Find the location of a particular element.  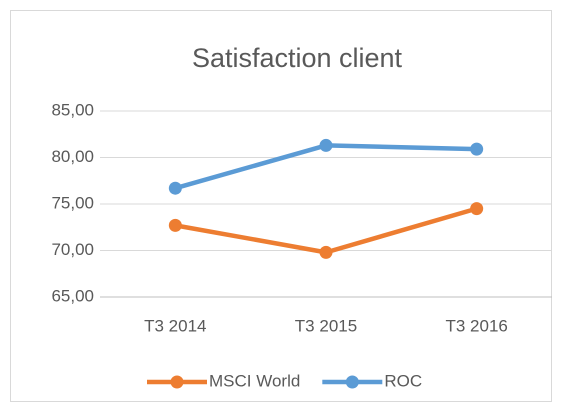

x-tick-label: T3 2016 is located at coordinates (476, 325).